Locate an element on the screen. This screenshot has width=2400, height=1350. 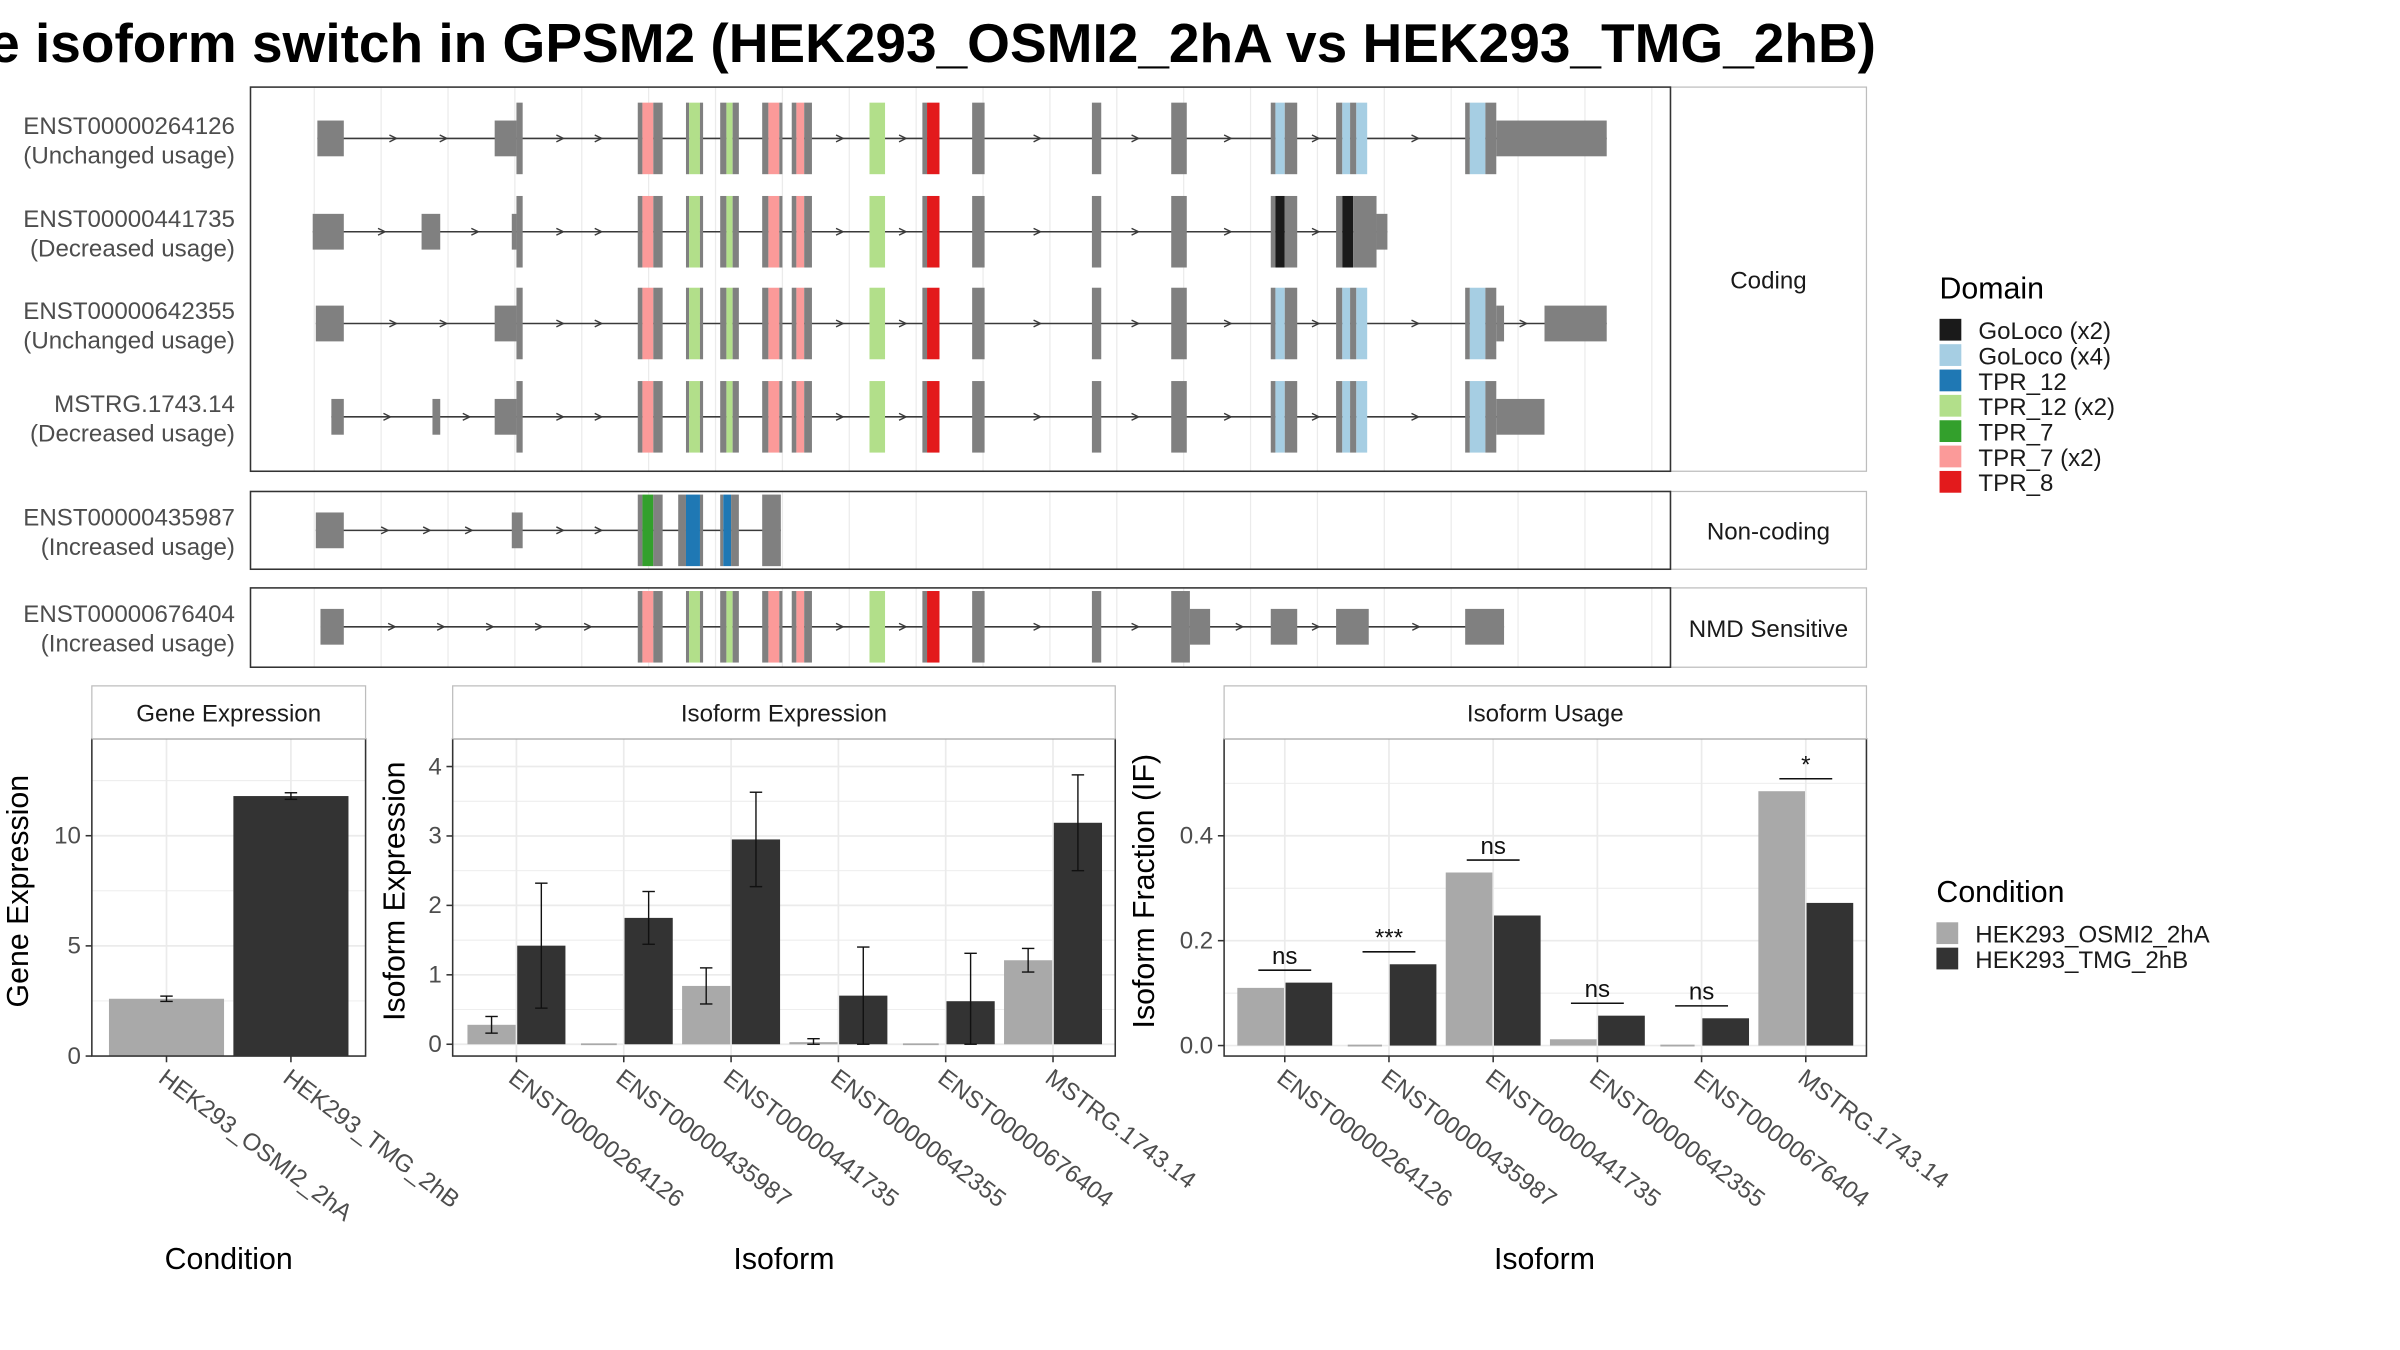
transcript-MSTRG.1743.14: MSTRG.1743.14 (Decreased usage) is located at coordinates (787, 417).